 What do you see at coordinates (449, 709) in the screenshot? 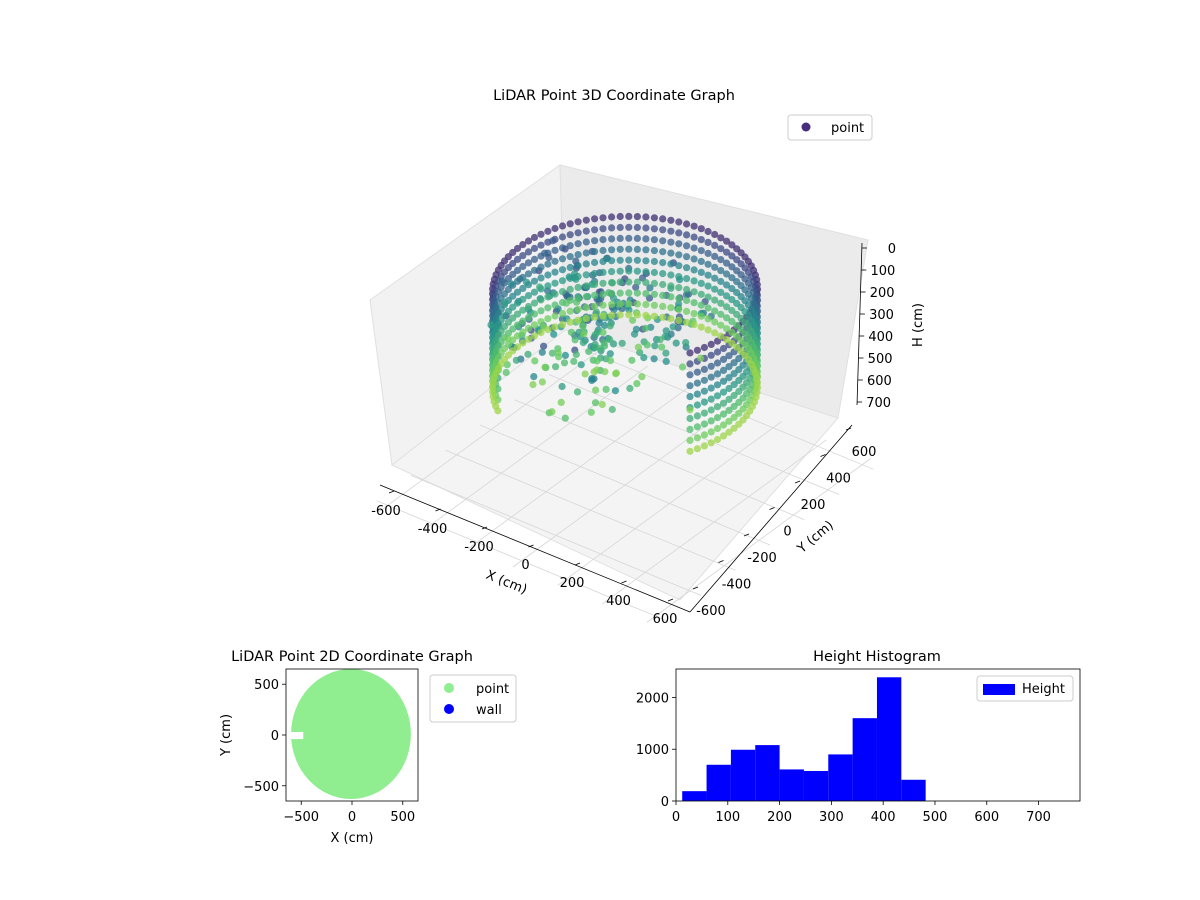
I see `legend-2d-wall-marker` at bounding box center [449, 709].